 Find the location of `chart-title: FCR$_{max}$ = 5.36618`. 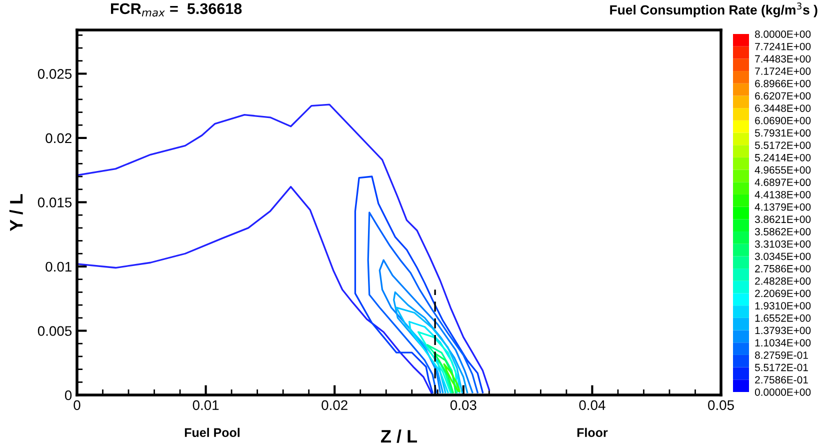

chart-title: FCR$_{max}$ = 5.36618 is located at coordinates (176, 10).